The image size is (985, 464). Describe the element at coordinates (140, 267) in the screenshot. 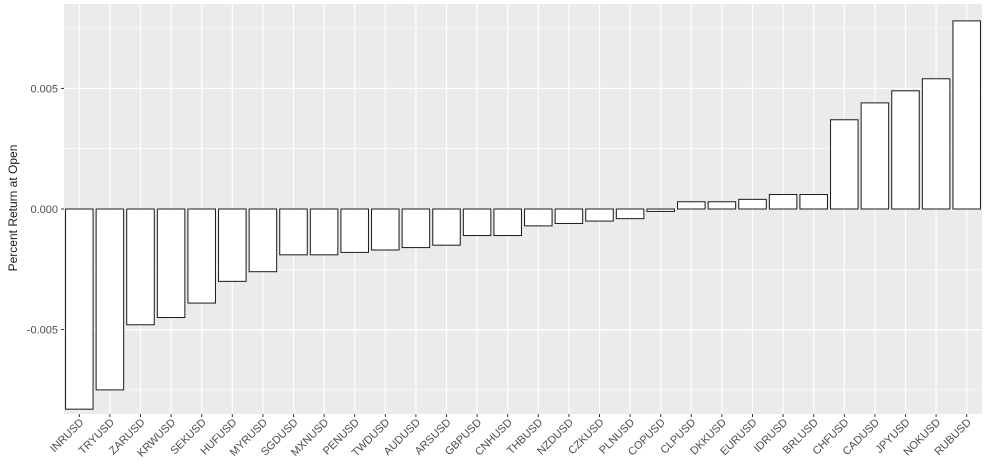

I see `bar-zarusd` at that location.